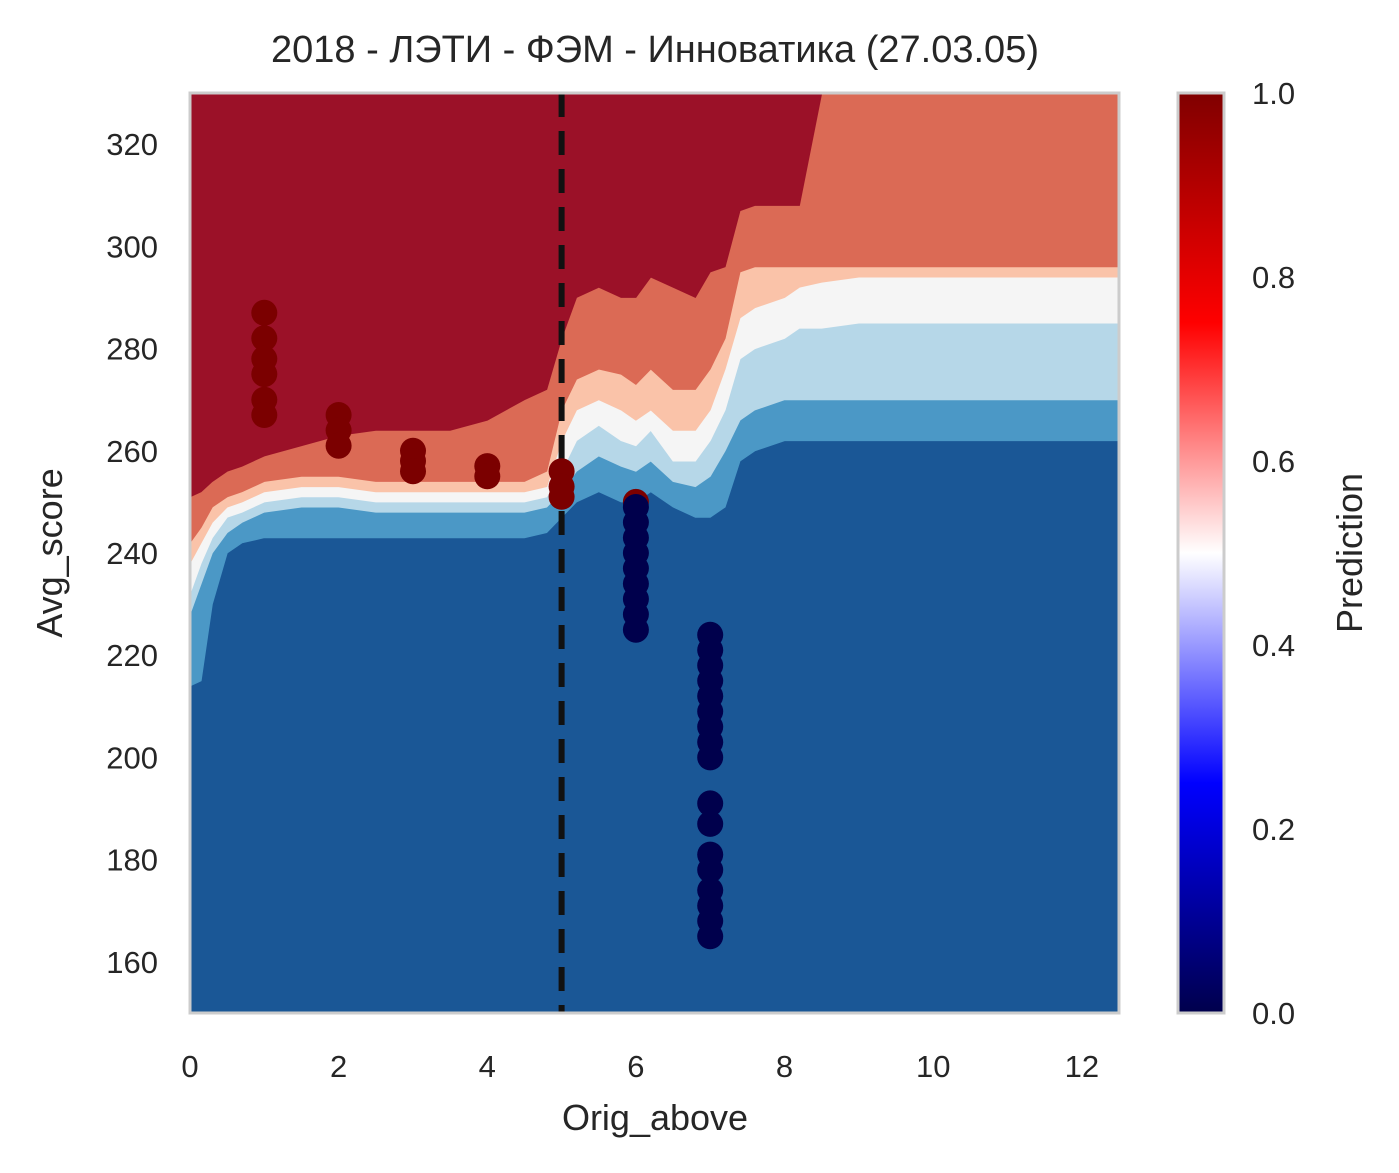 This screenshot has width=1399, height=1173. I want to click on y-tick-label: 280, so click(132, 349).